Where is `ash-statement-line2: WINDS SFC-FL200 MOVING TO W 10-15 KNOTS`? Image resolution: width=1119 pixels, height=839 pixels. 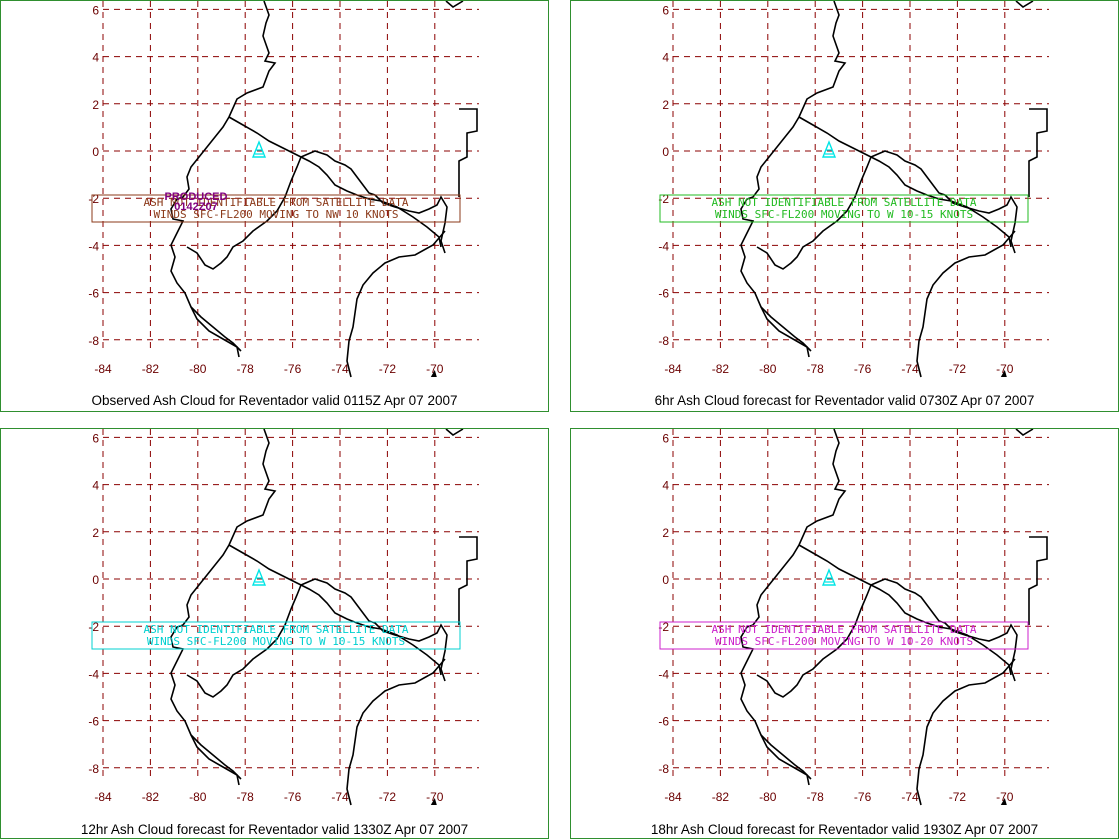 ash-statement-line2: WINDS SFC-FL200 MOVING TO W 10-15 KNOTS is located at coordinates (276, 641).